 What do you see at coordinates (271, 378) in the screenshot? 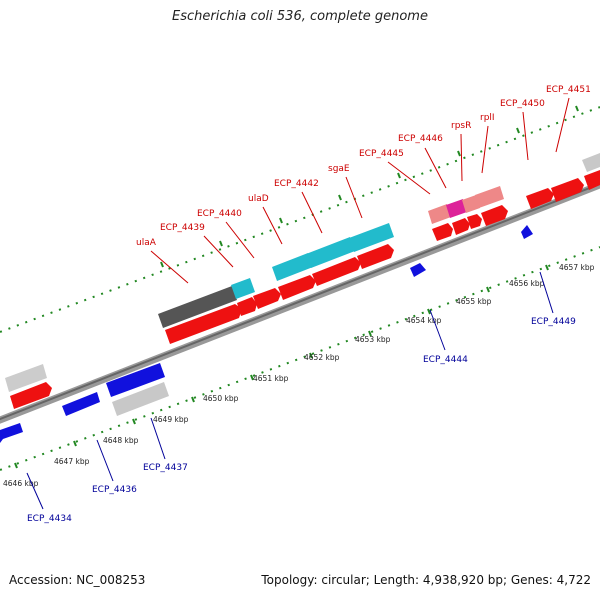
I see `kbp-label: 4651 kbp` at bounding box center [271, 378].